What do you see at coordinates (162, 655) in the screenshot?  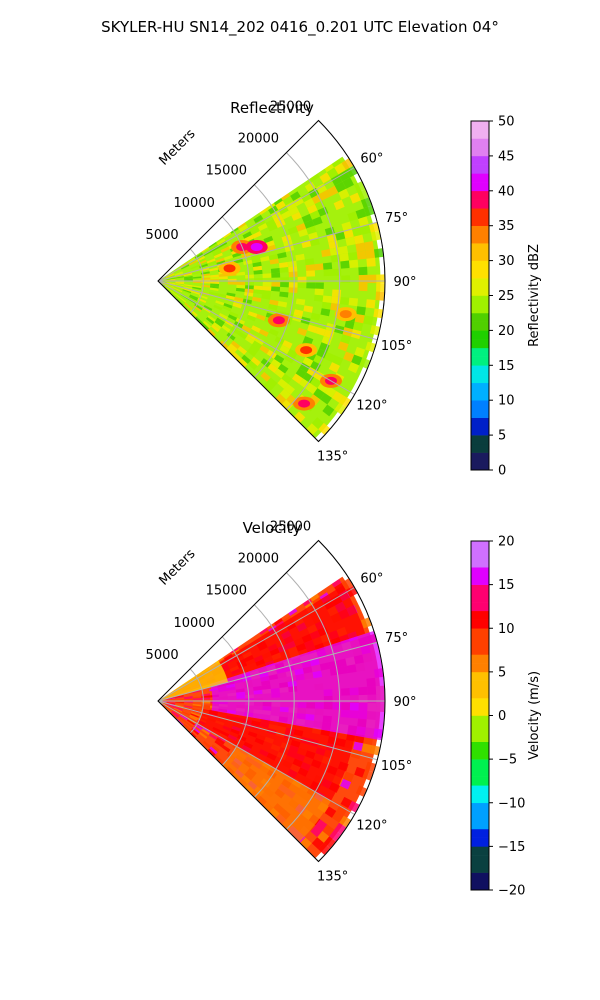 I see `range-tick-label: 5000` at bounding box center [162, 655].